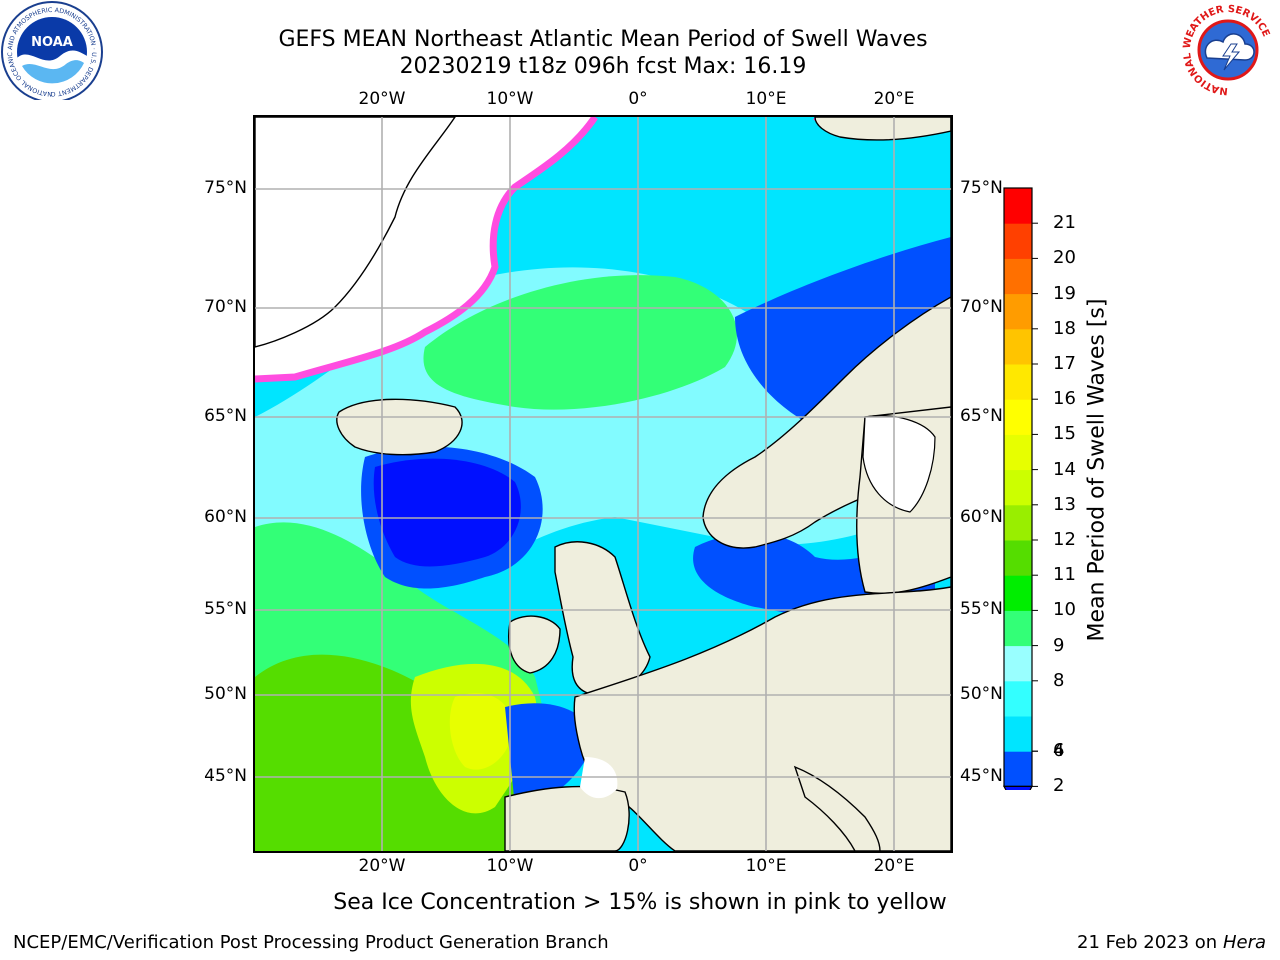  I want to click on footer-date: 21 Feb 2023 on Hera, so click(1171, 942).